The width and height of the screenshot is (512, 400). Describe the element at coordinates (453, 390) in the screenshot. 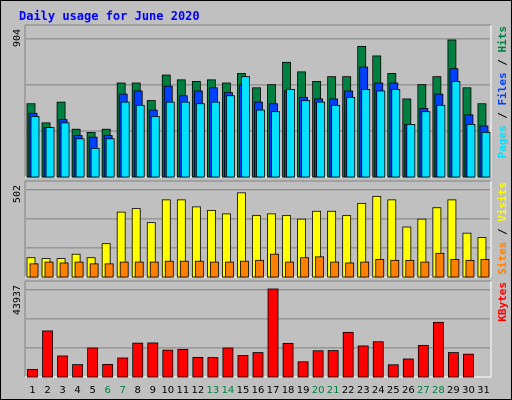

I see `x-tick-label-day-29: 29` at that location.